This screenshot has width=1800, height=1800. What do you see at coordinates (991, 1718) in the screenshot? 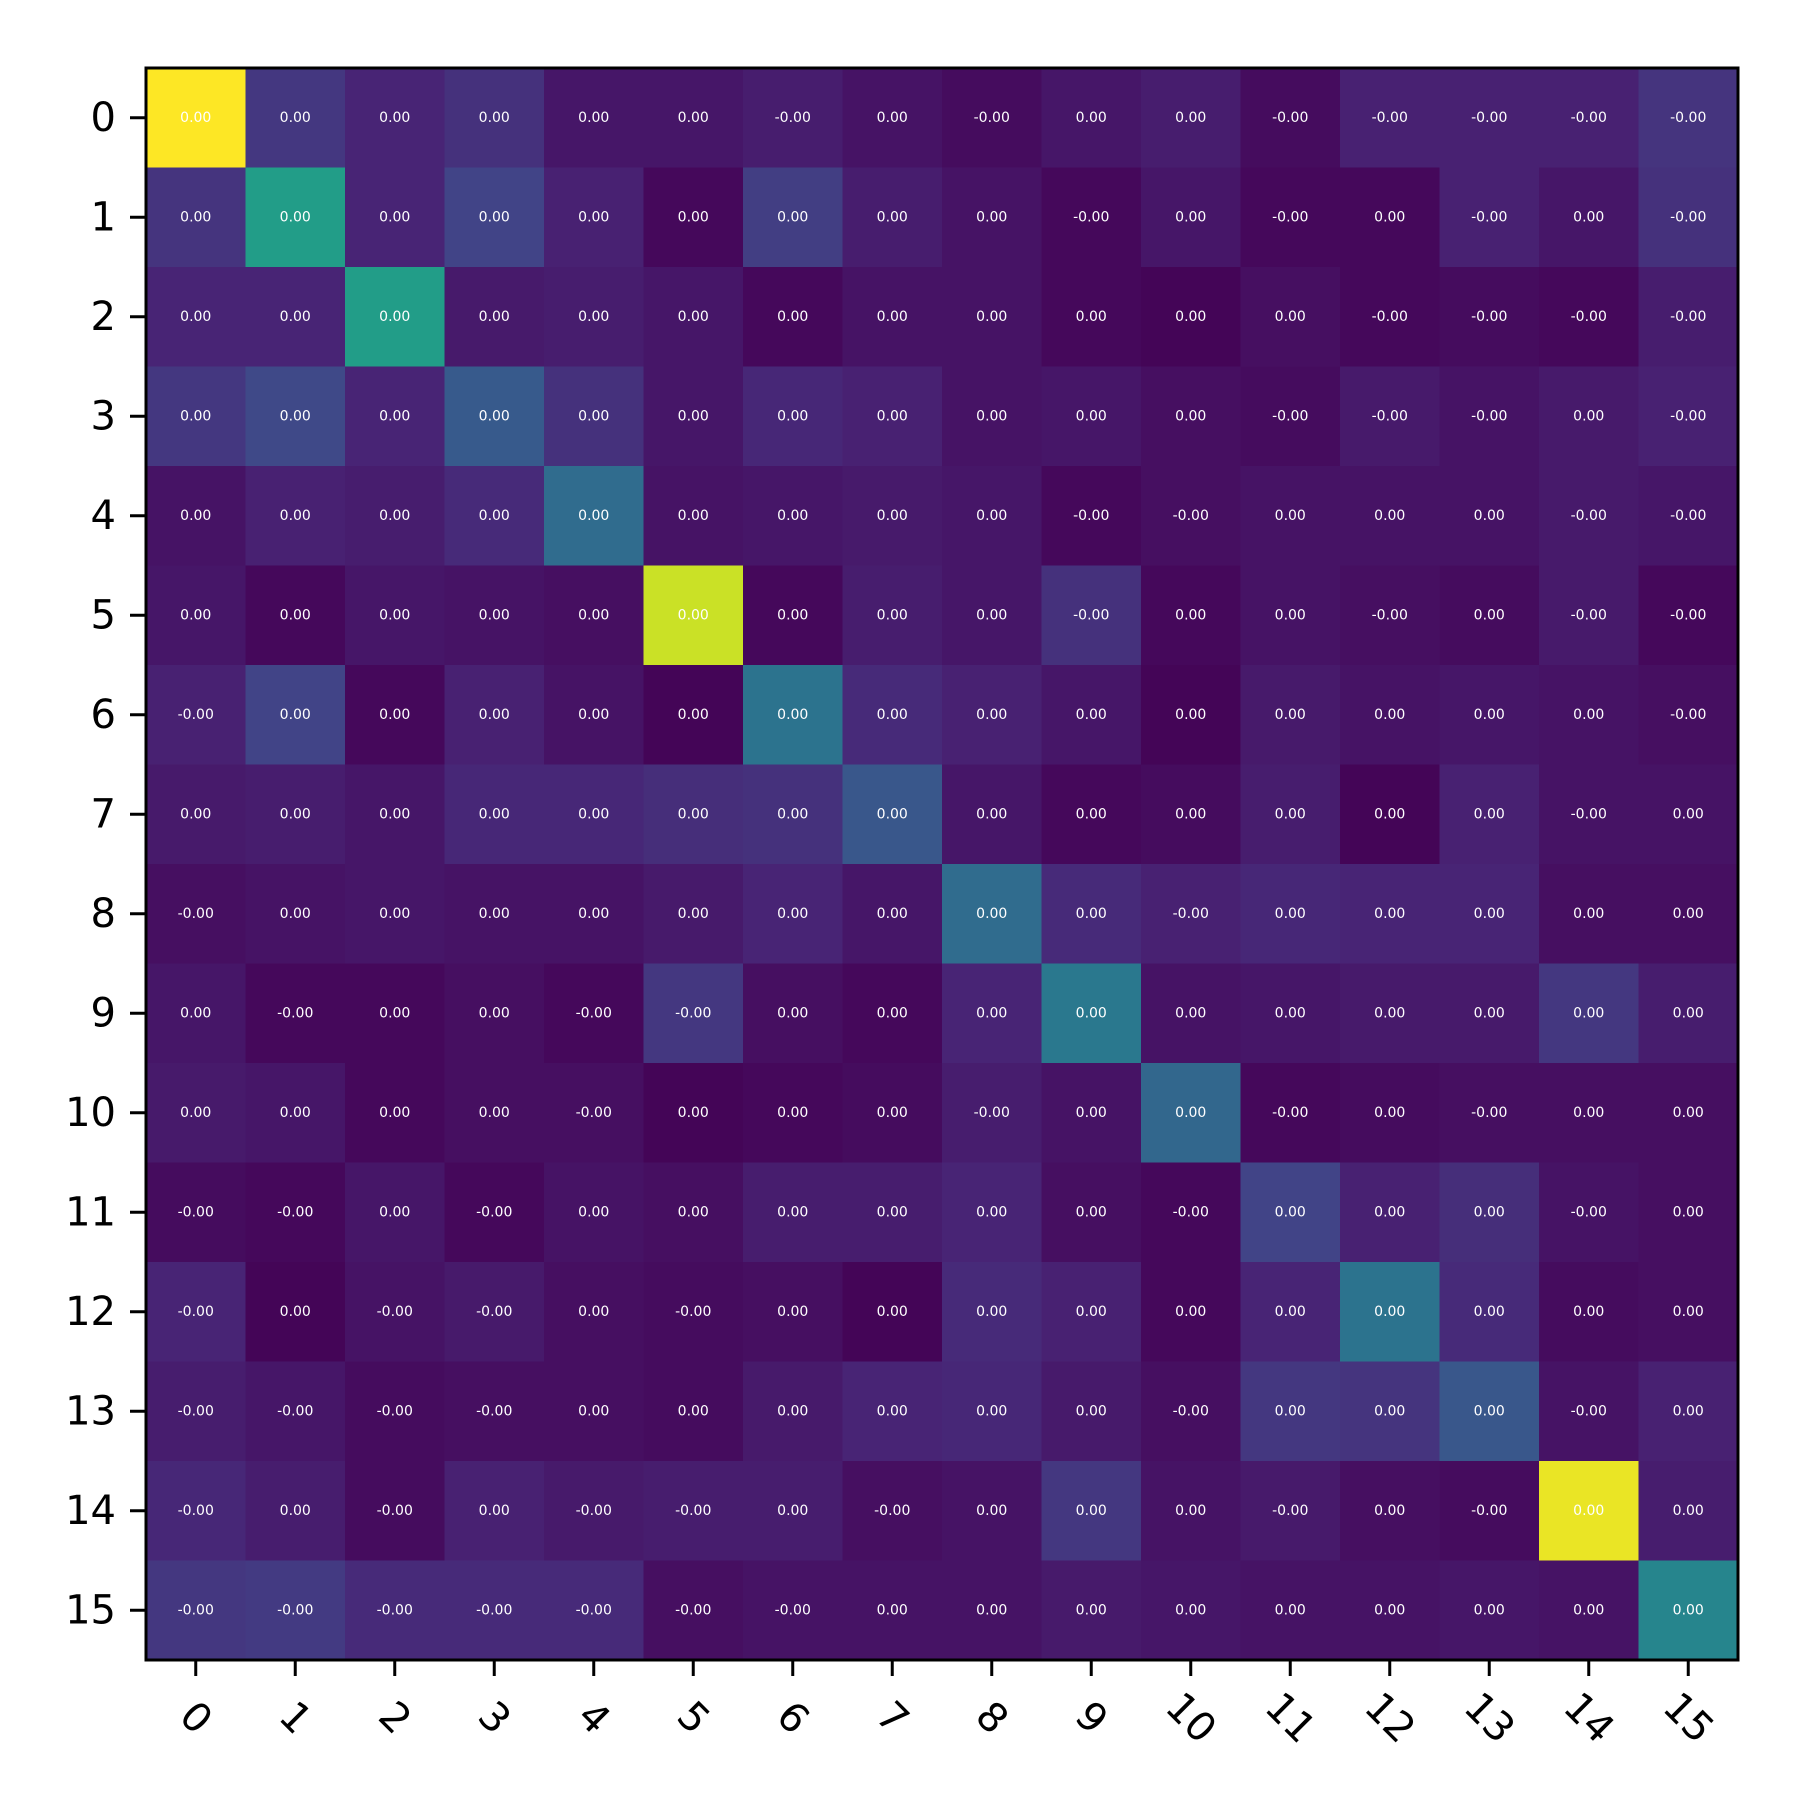
I see `x-tick-label: 8` at bounding box center [991, 1718].